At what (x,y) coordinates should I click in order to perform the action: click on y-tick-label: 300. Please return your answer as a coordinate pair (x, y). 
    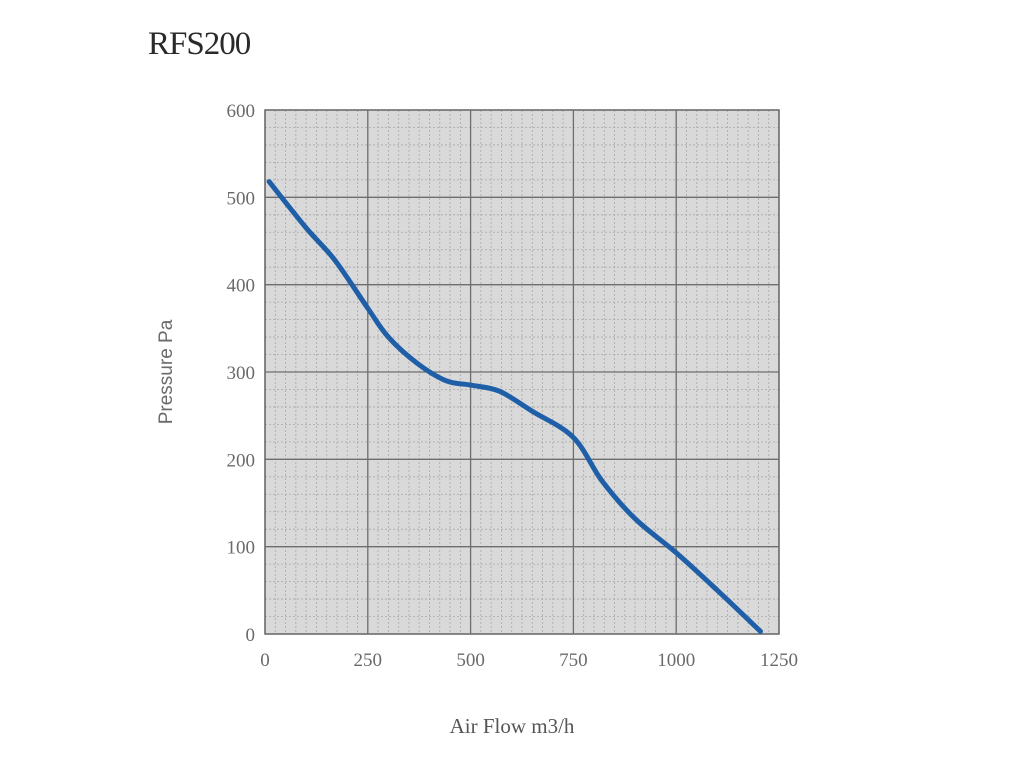
    Looking at the image, I should click on (241, 373).